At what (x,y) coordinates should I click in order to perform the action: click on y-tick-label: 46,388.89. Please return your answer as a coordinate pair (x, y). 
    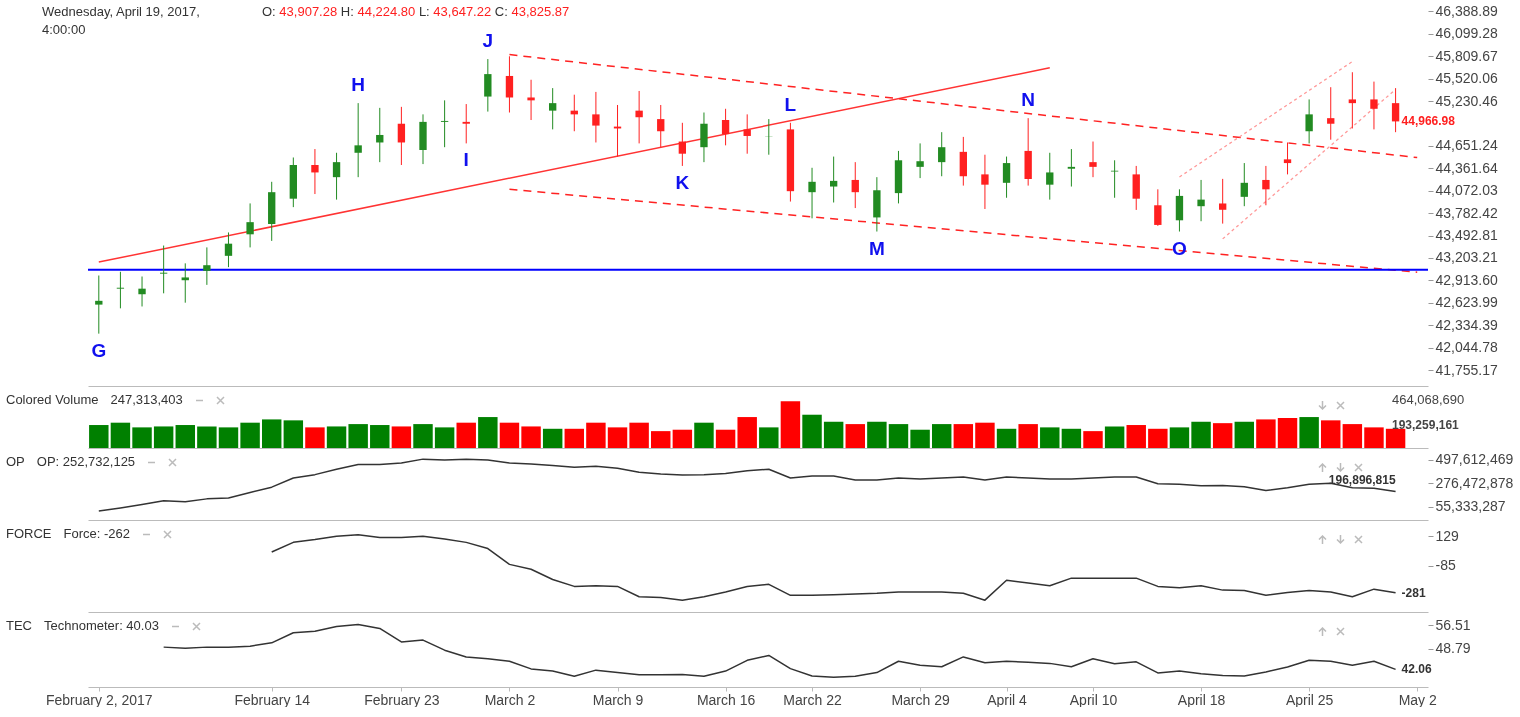
    Looking at the image, I should click on (1466, 10).